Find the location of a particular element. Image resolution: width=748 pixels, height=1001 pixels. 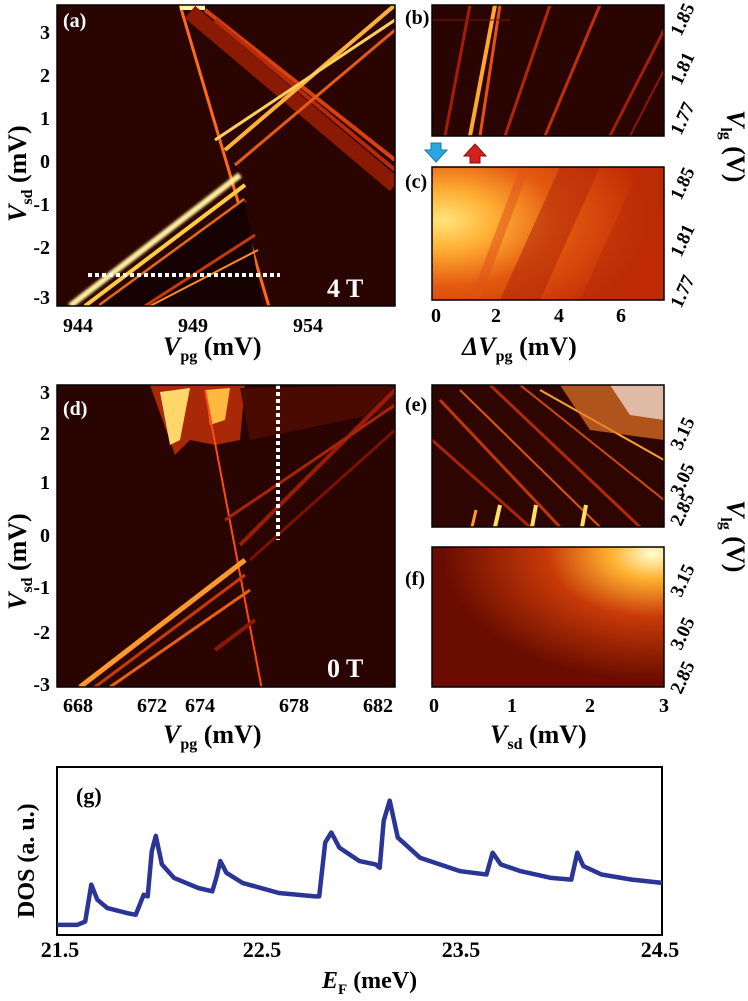

panel-e-tag: (e) is located at coordinates (416, 405).